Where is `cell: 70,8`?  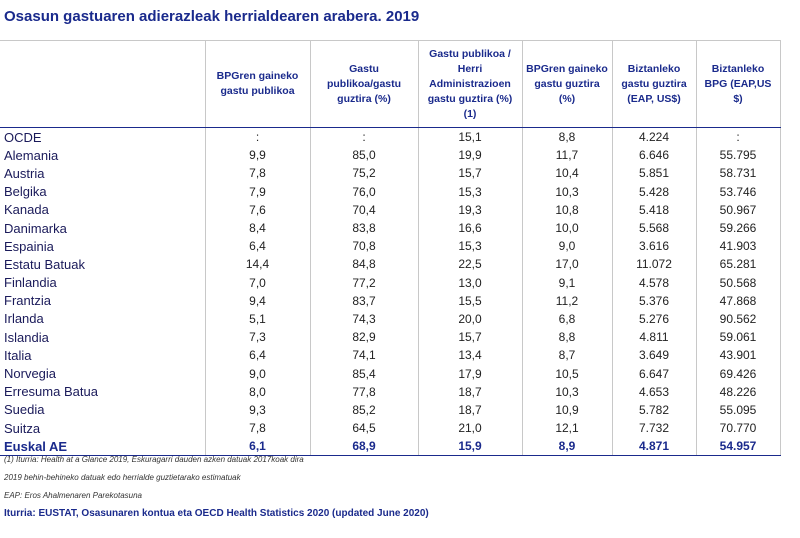 cell: 70,8 is located at coordinates (364, 246).